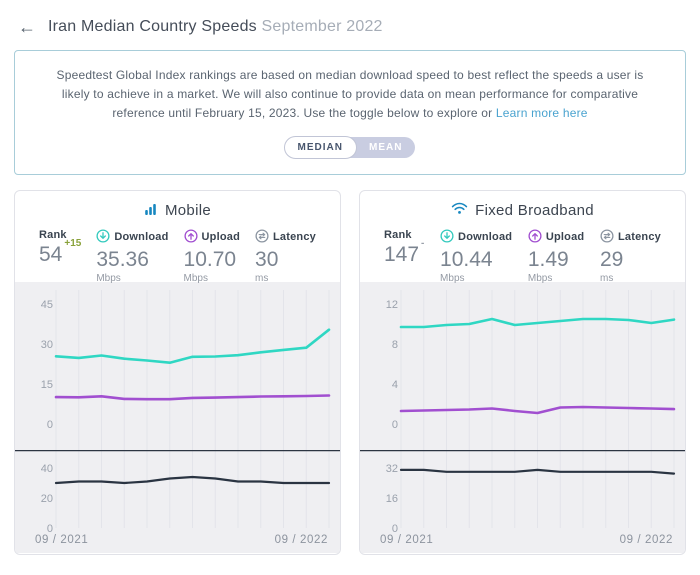 This screenshot has height=575, width=700. I want to click on back-arrow-icon: ←, so click(27, 27).